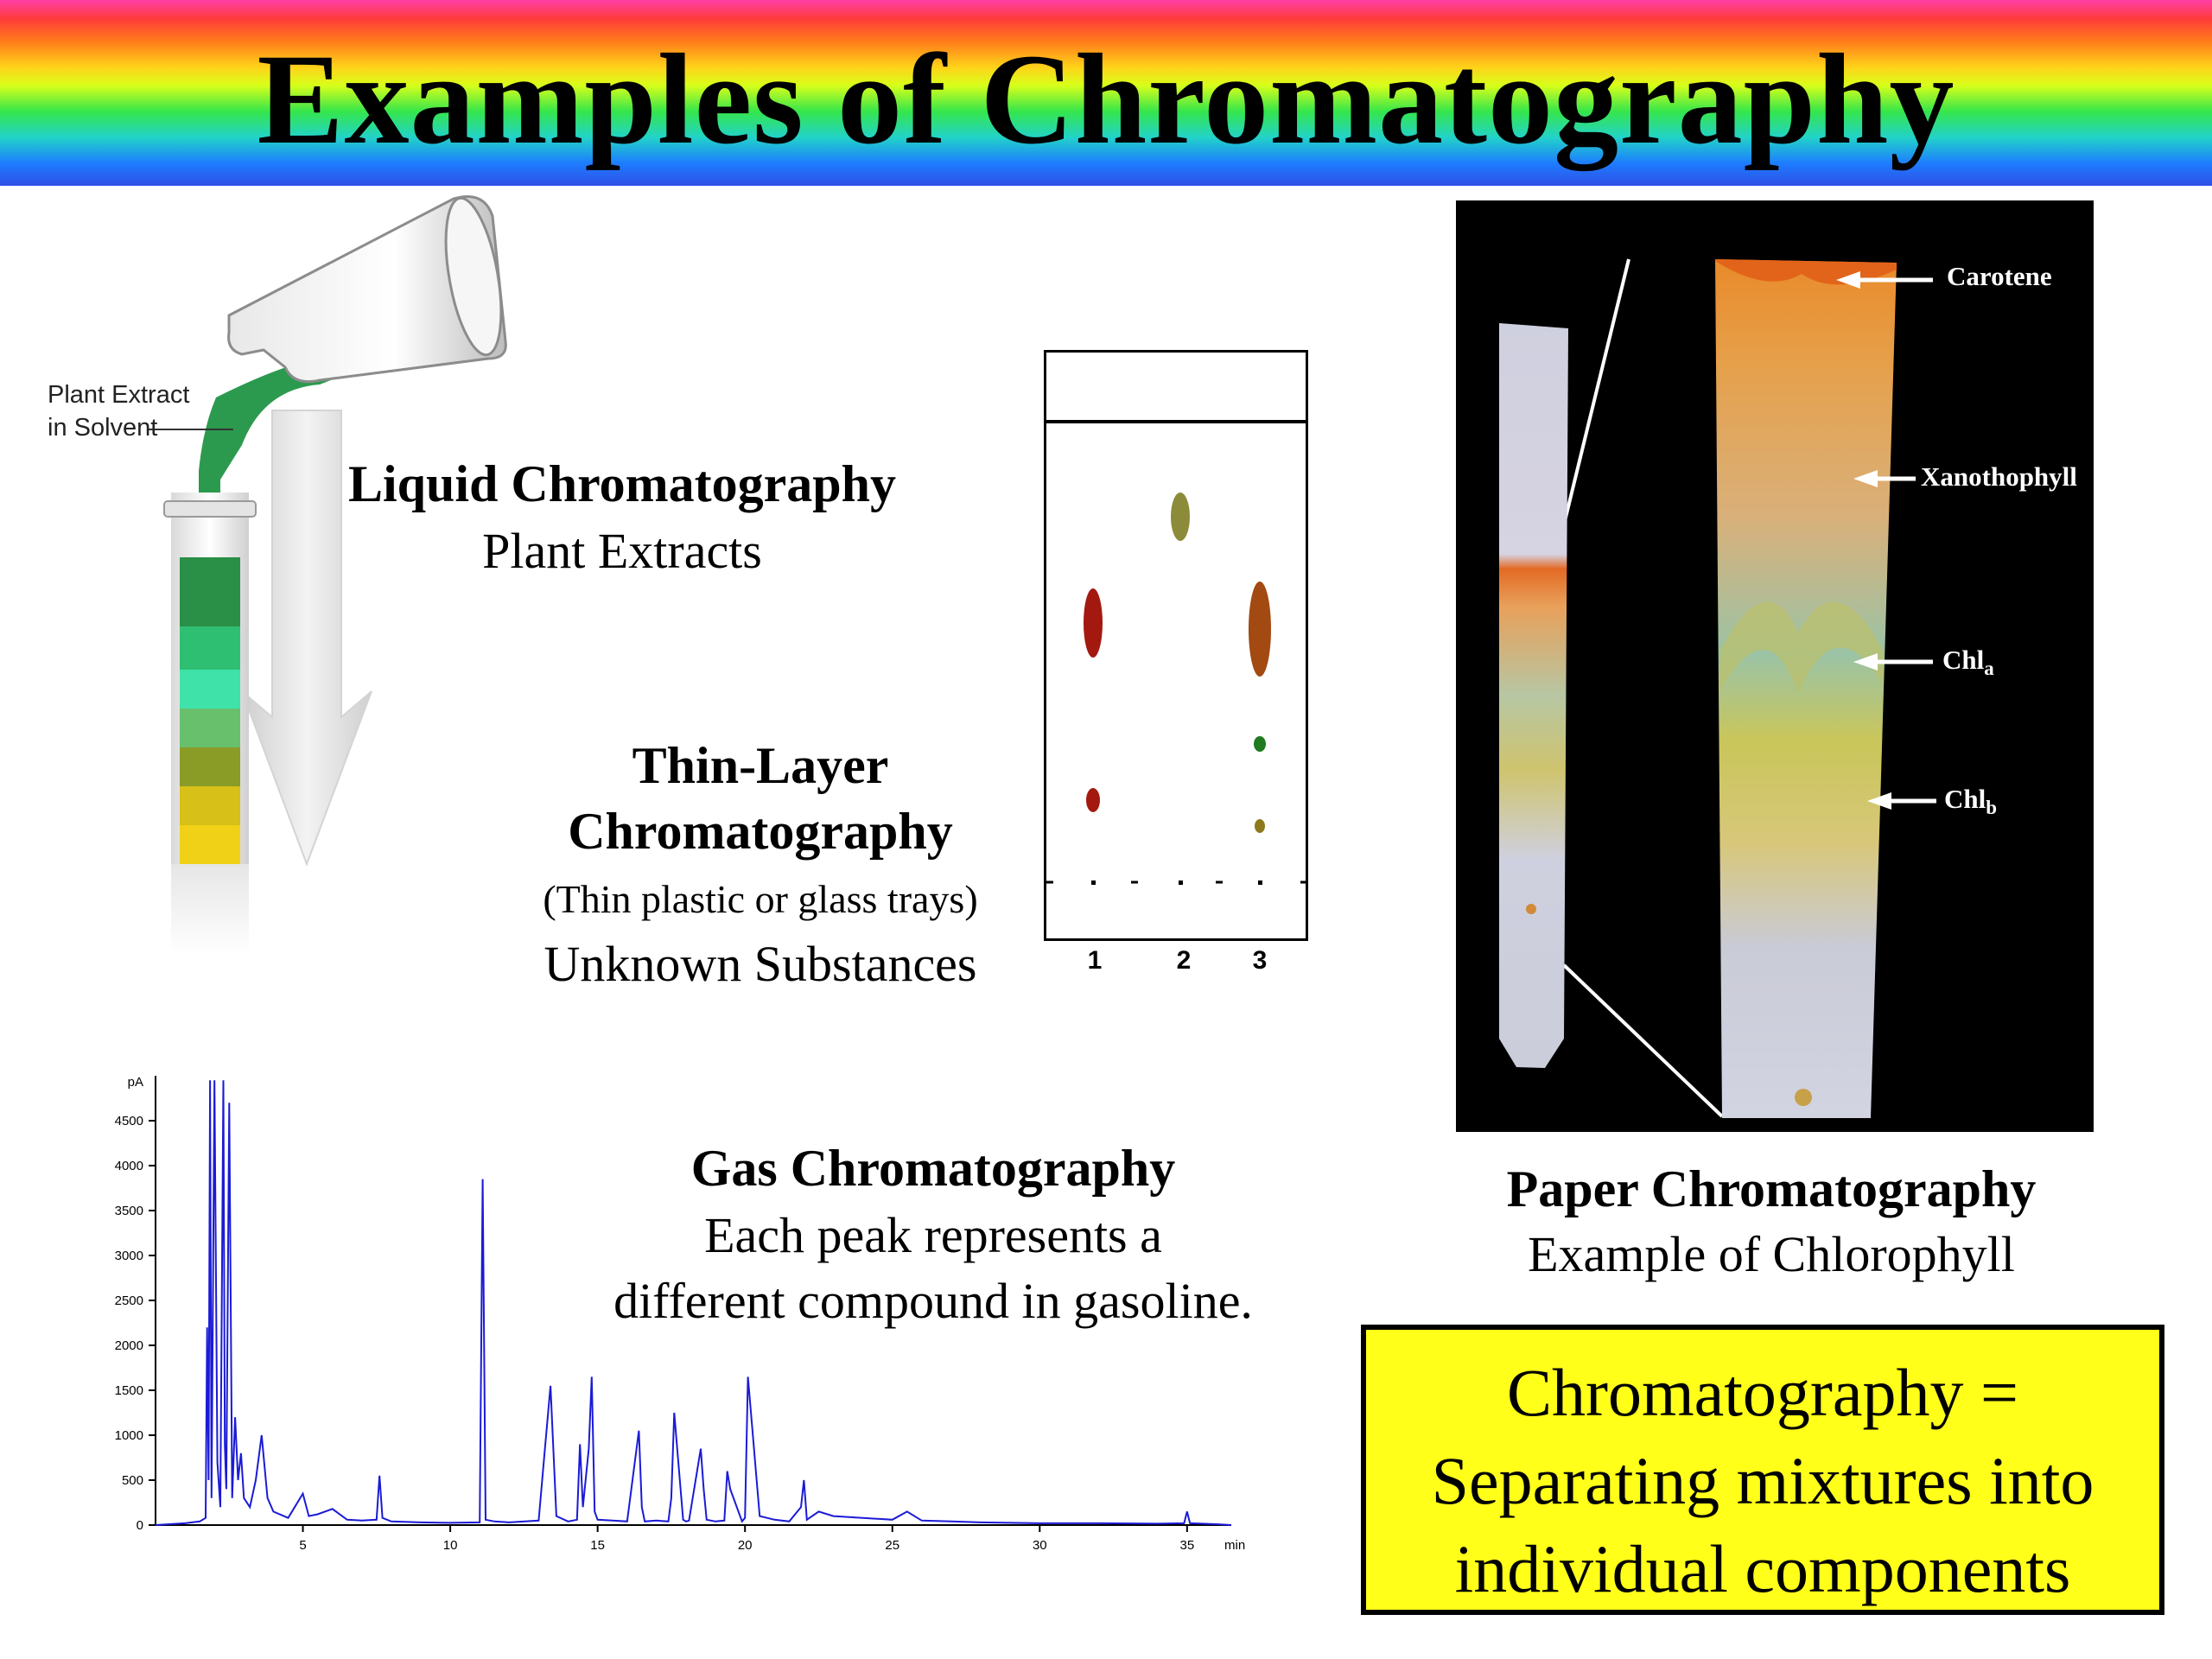  What do you see at coordinates (933, 1301) in the screenshot?
I see `gas-caption-line2: different compound in gasoline.` at bounding box center [933, 1301].